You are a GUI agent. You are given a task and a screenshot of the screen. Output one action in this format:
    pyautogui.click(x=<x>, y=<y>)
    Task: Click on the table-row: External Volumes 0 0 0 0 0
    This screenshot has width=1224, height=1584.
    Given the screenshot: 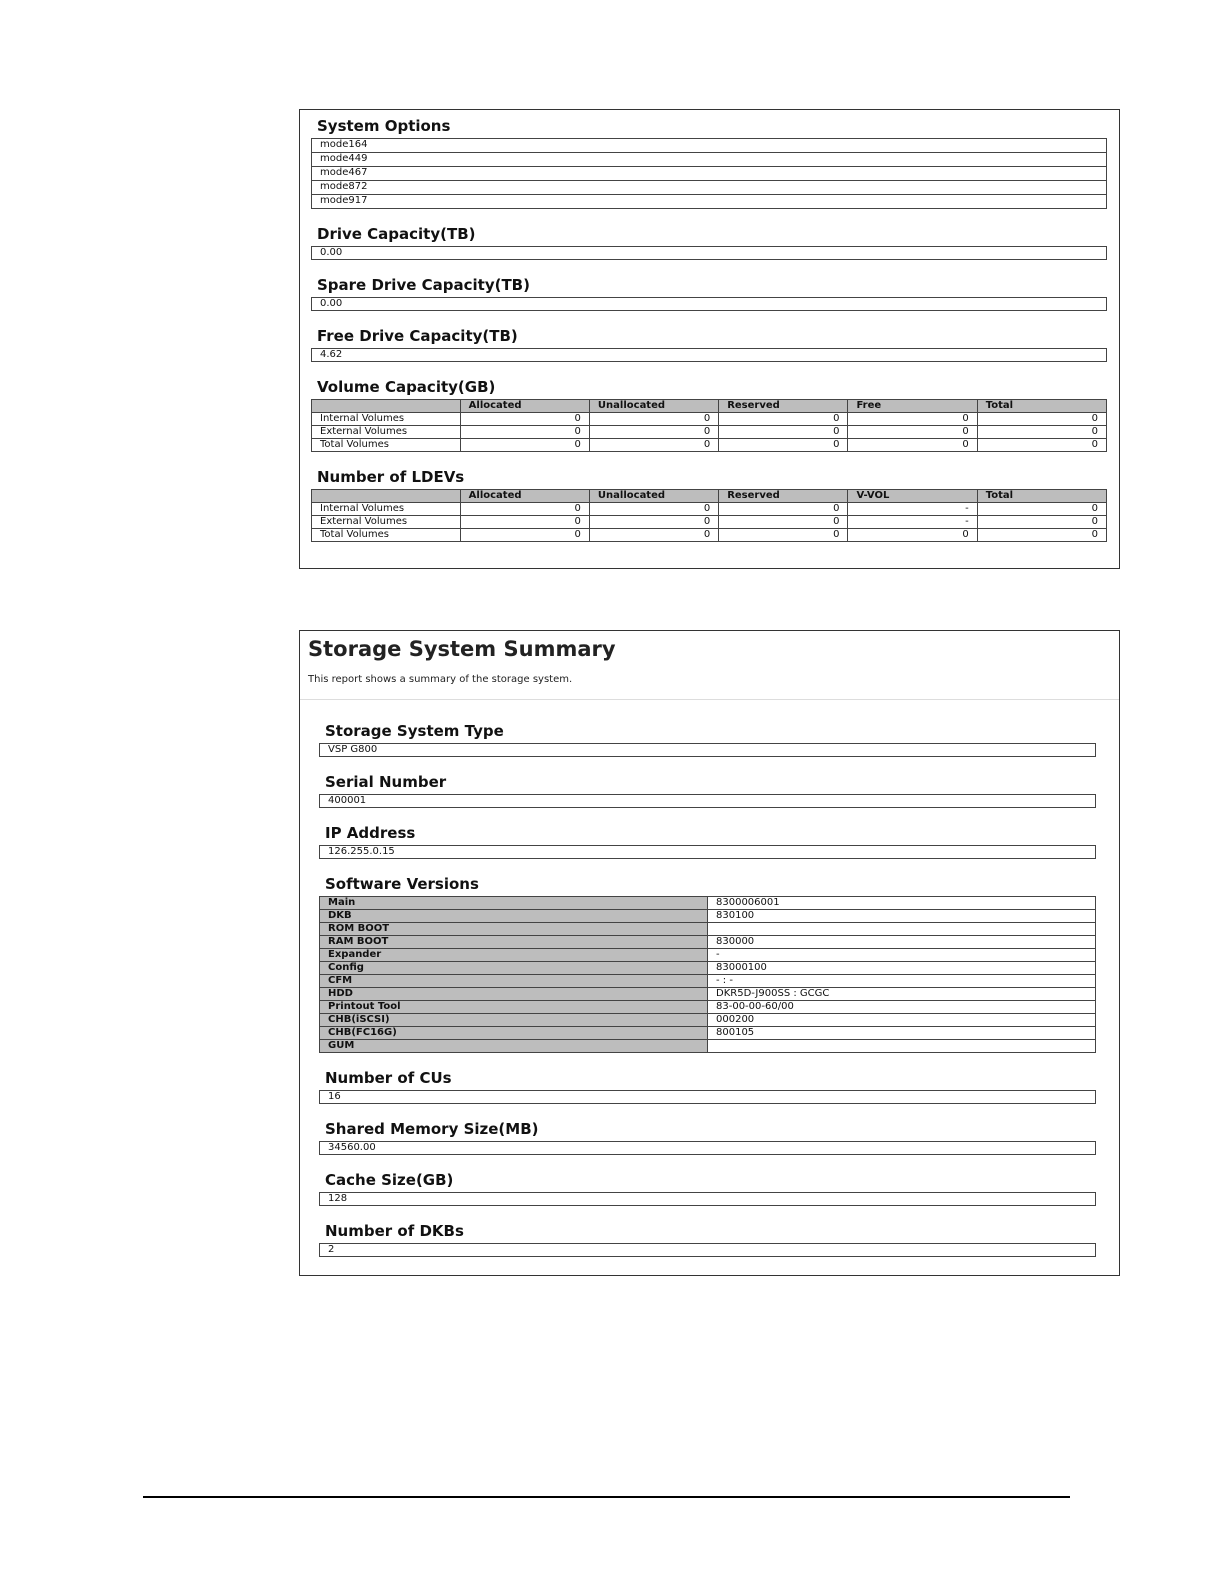 What is the action you would take?
    pyautogui.click(x=709, y=432)
    